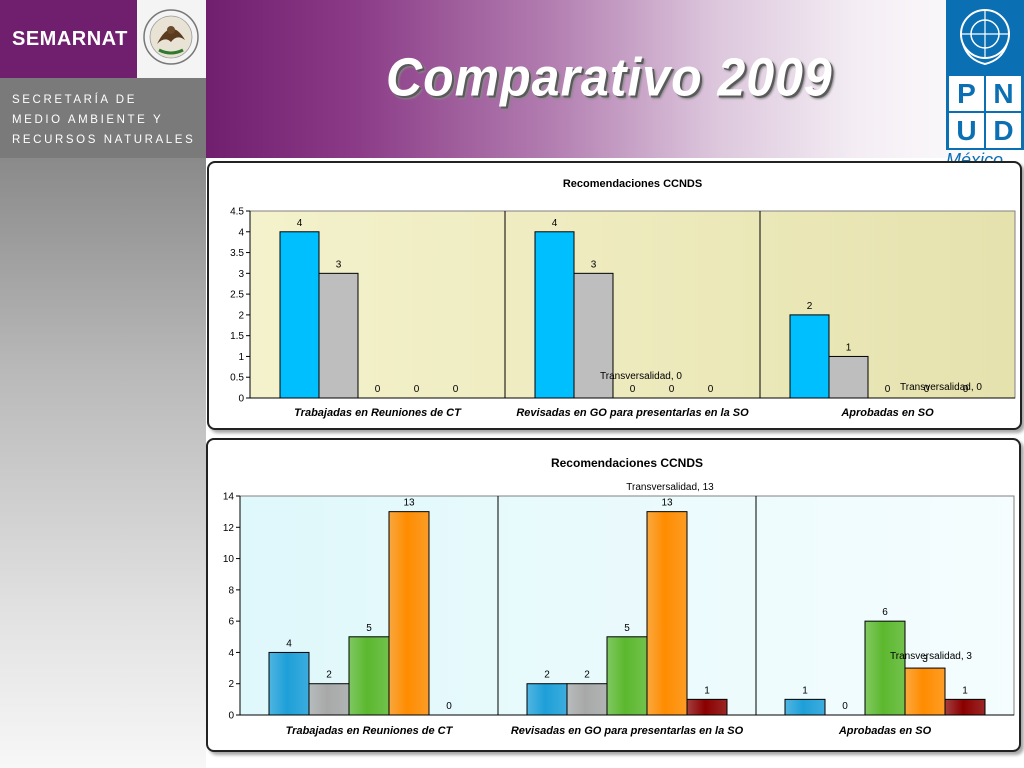 Image resolution: width=1024 pixels, height=768 pixels. I want to click on undp-letter-u: U, so click(966, 130).